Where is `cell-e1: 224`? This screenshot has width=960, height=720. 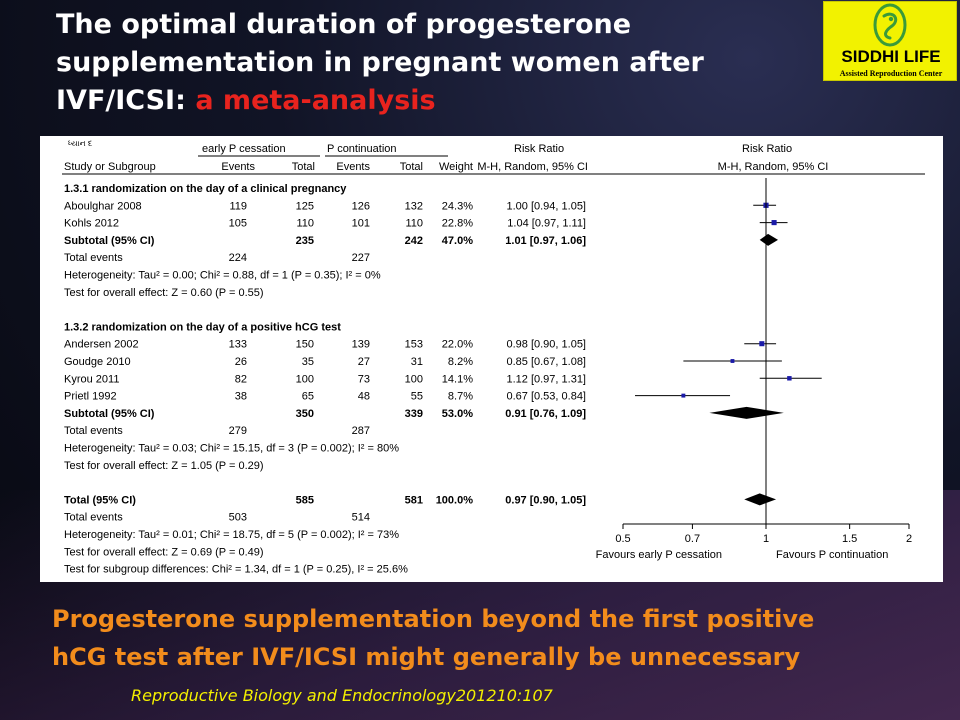 cell-e1: 224 is located at coordinates (238, 258).